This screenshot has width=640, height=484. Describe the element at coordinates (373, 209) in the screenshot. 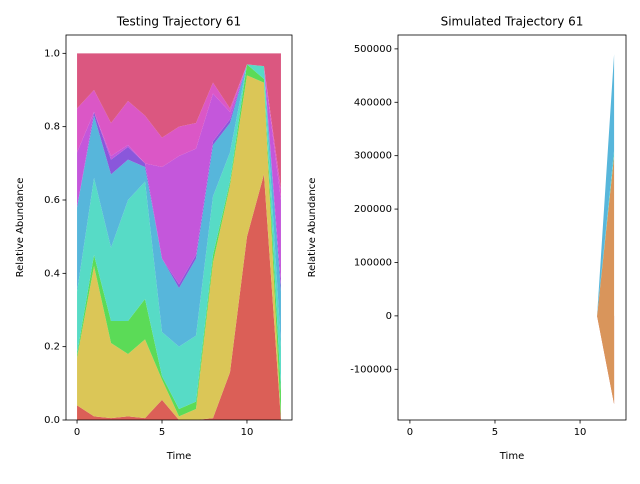

I see `y-tick-label: 200000` at that location.